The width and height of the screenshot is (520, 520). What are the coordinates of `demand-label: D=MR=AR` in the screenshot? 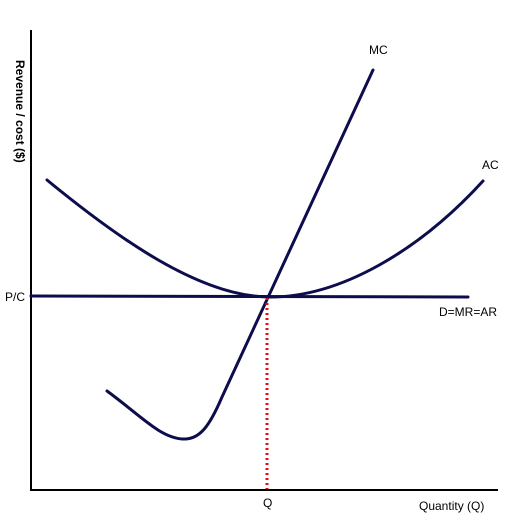 It's located at (468, 312).